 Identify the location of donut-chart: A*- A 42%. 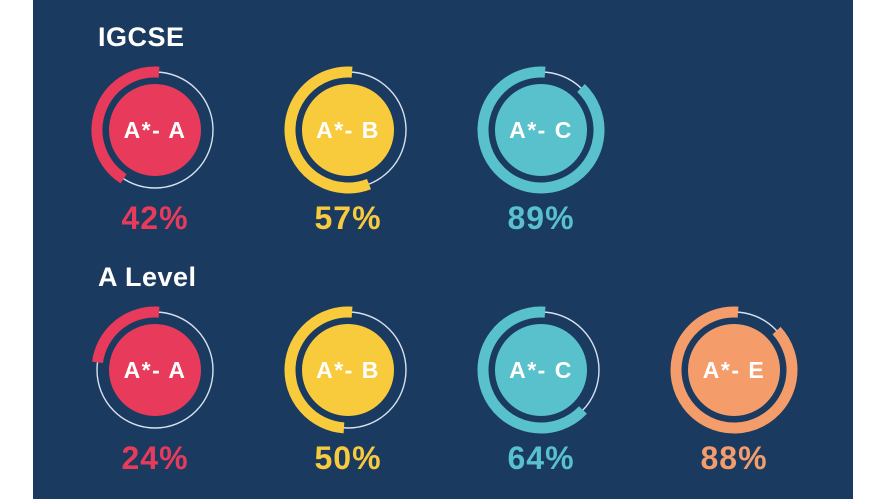
(155, 148).